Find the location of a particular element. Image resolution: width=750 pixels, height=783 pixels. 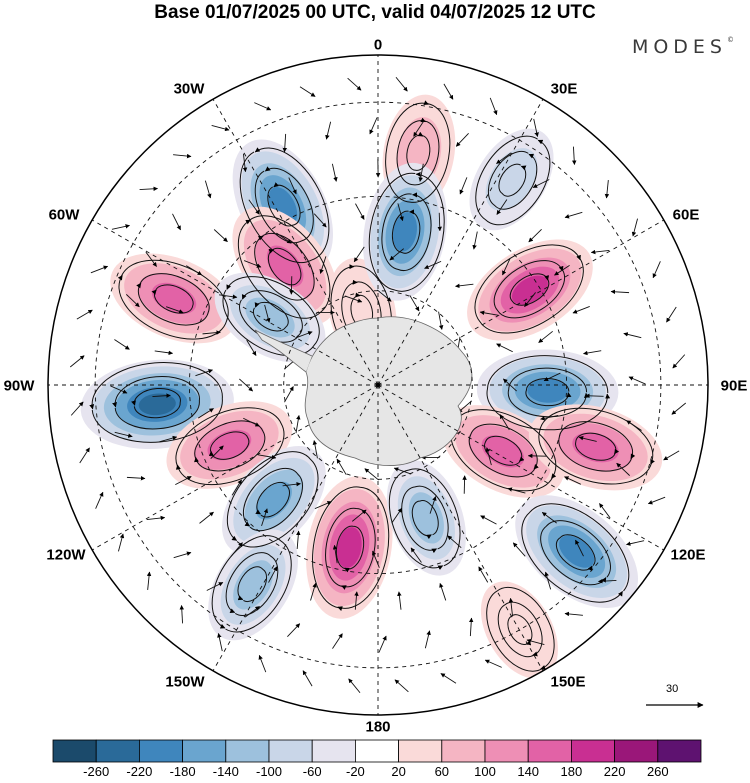

colorbar-tick-label: 20 is located at coordinates (398, 771).